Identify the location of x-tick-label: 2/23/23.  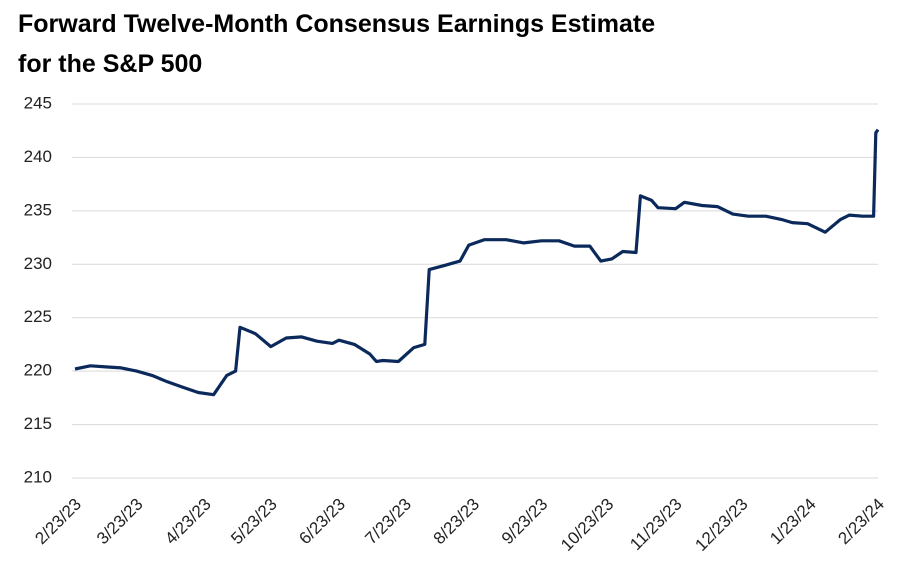
(58, 522).